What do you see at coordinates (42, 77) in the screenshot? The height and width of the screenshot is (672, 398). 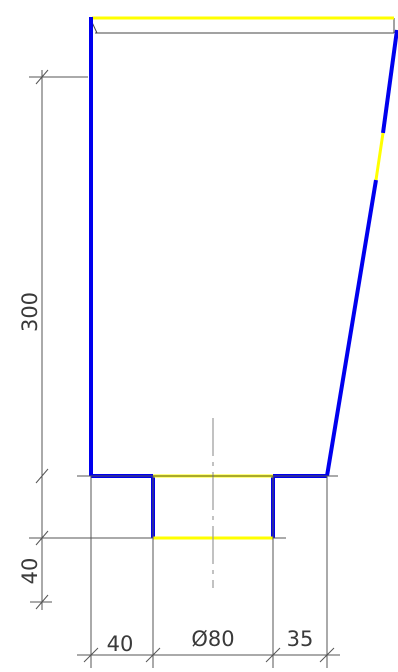 I see `tick-top` at bounding box center [42, 77].